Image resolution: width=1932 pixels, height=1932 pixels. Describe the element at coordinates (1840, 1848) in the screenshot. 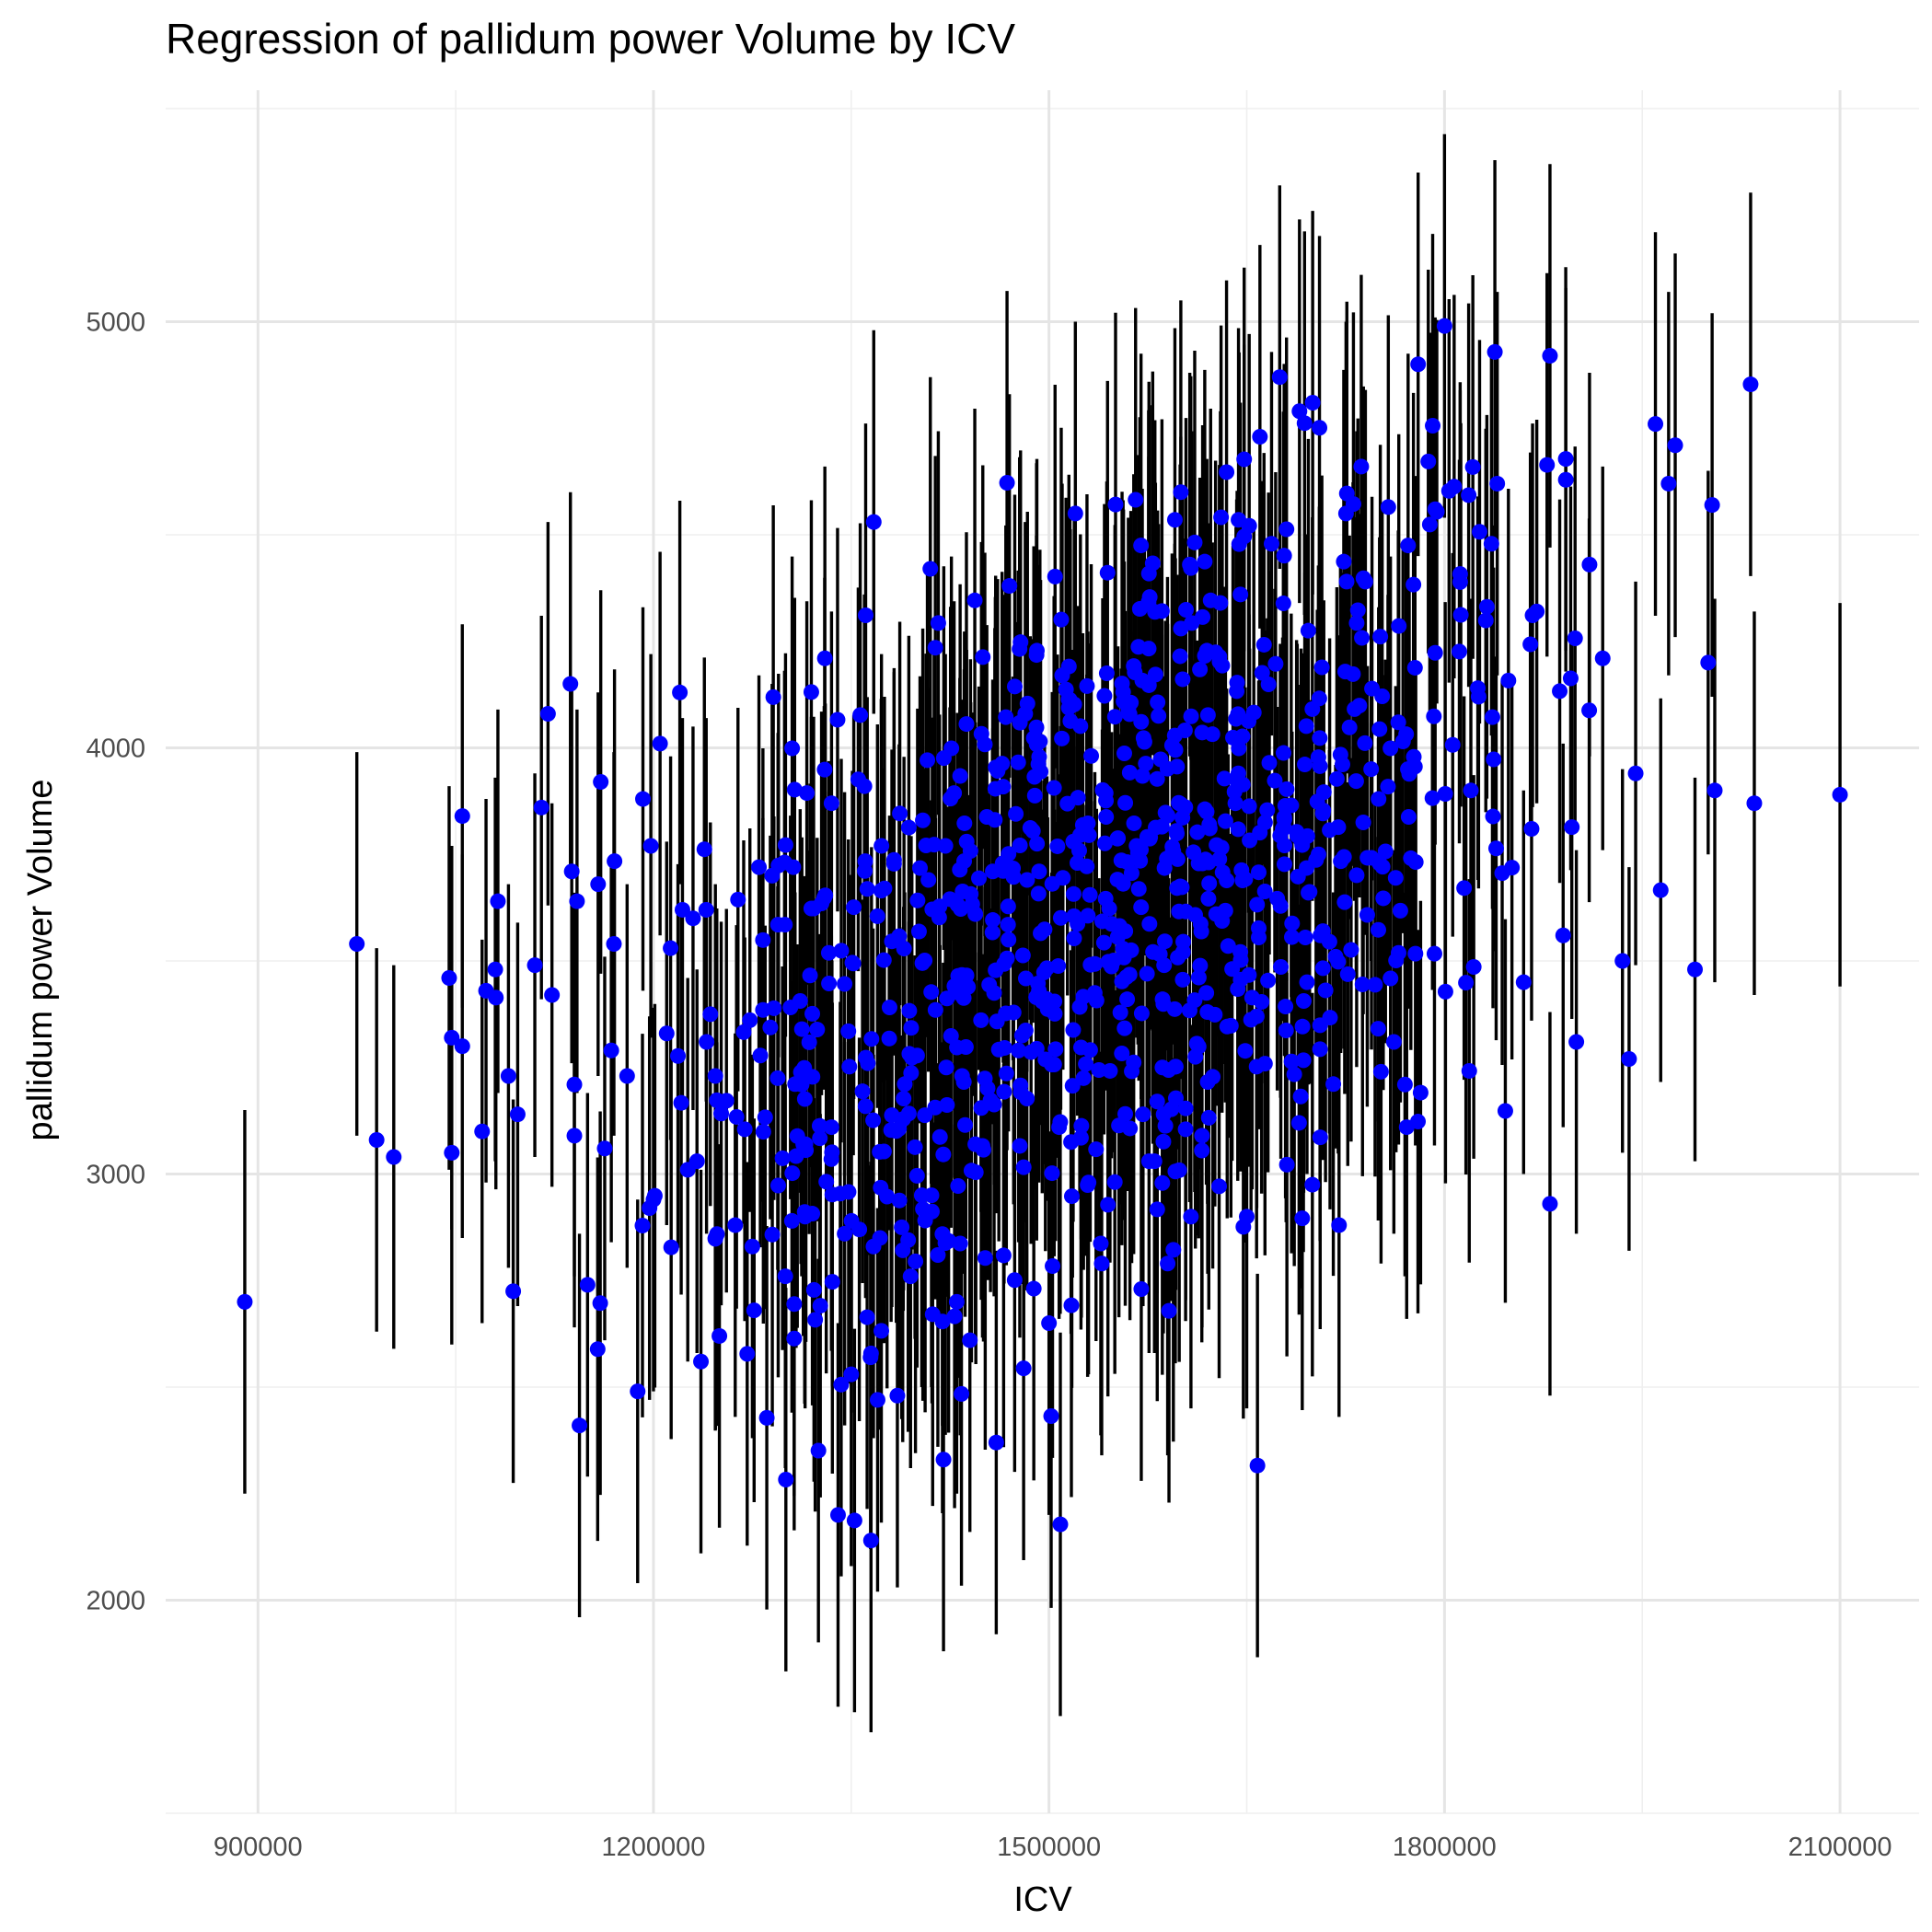

I see `x-tick-label: 2100000` at that location.